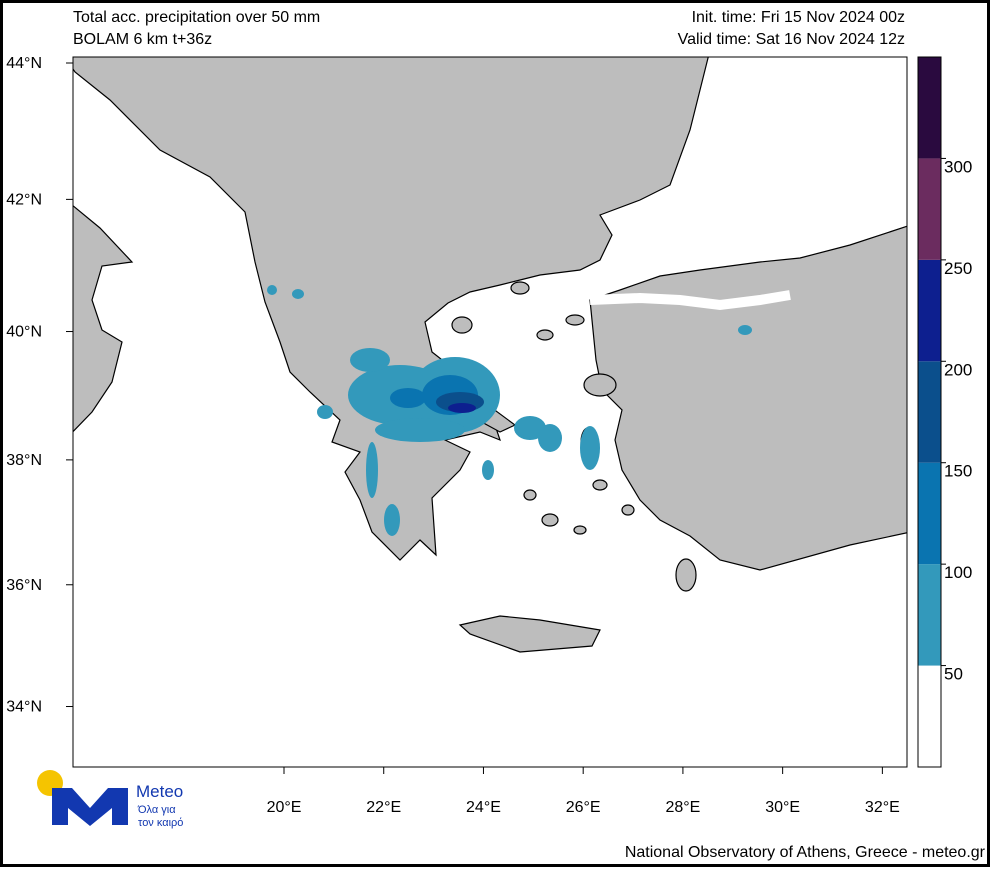 This screenshot has height=872, width=990. What do you see at coordinates (284, 807) in the screenshot?
I see `lon-tick-label: 20°E` at bounding box center [284, 807].